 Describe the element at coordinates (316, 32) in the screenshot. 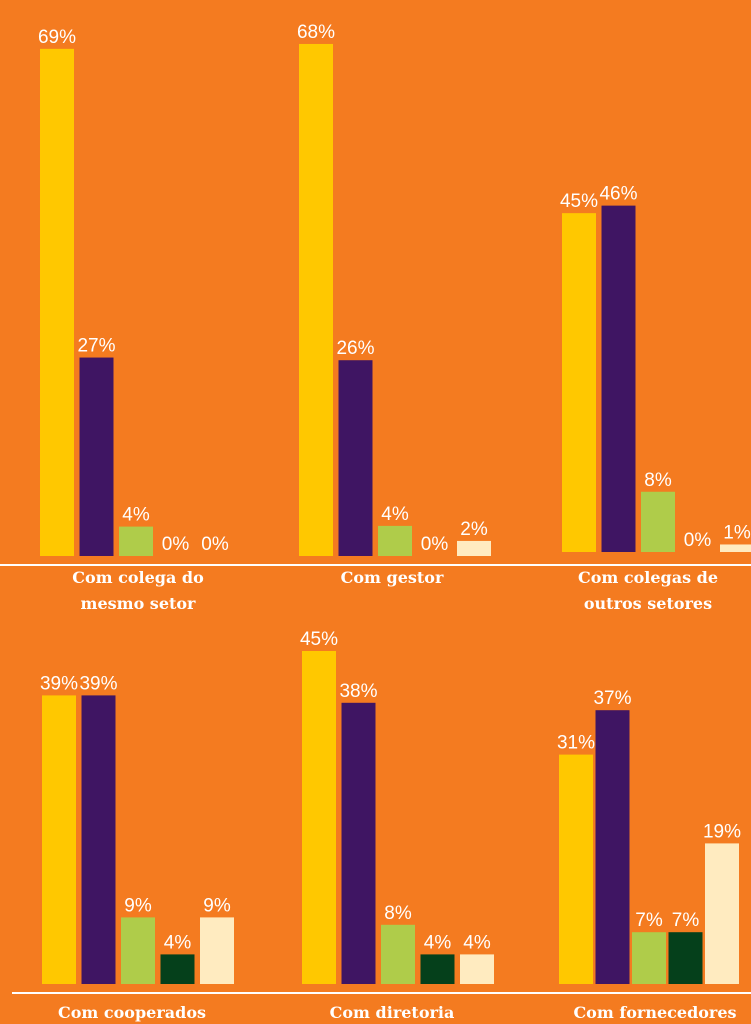

I see `value-label-2-1: 68%` at that location.